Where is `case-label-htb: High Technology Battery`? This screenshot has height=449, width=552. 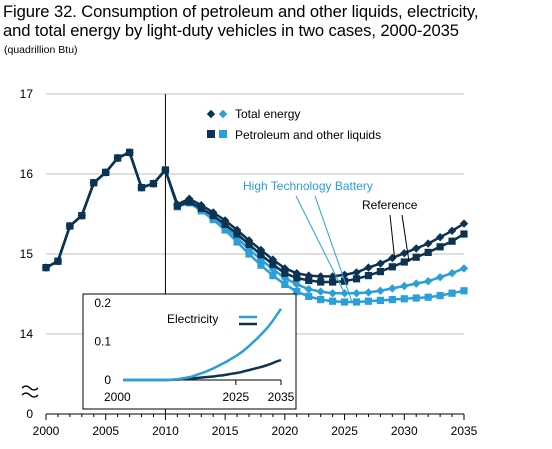
case-label-htb: High Technology Battery is located at coordinates (308, 186).